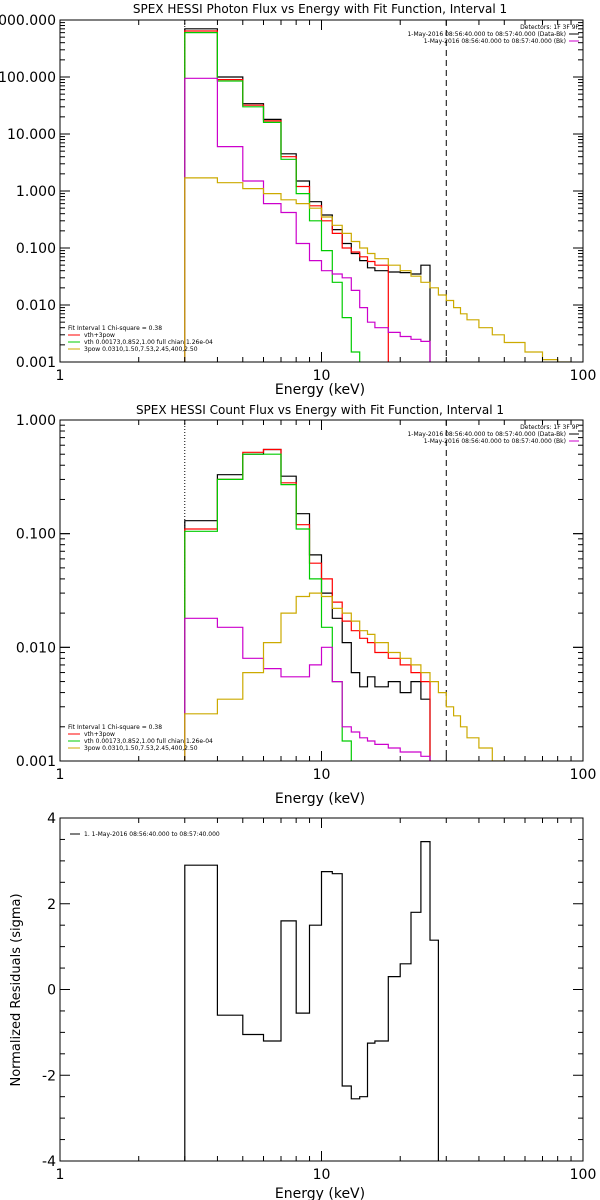 The width and height of the screenshot is (600, 1200). Describe the element at coordinates (320, 390) in the screenshot. I see `panel1-xlabel: Energy (keV)` at that location.